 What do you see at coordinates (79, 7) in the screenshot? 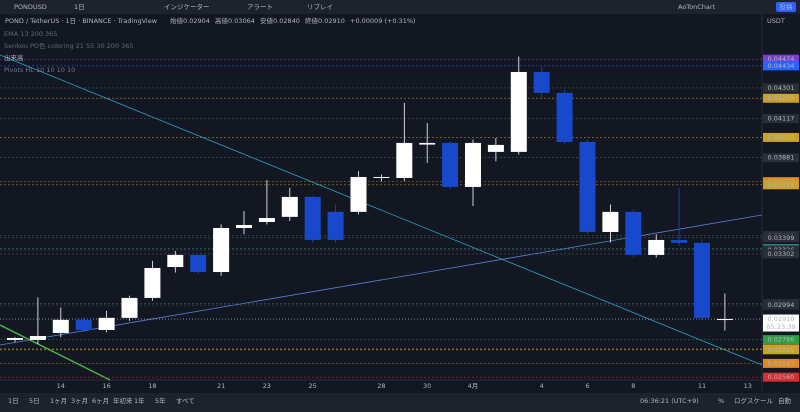
I see `interval: 1日` at bounding box center [79, 7].